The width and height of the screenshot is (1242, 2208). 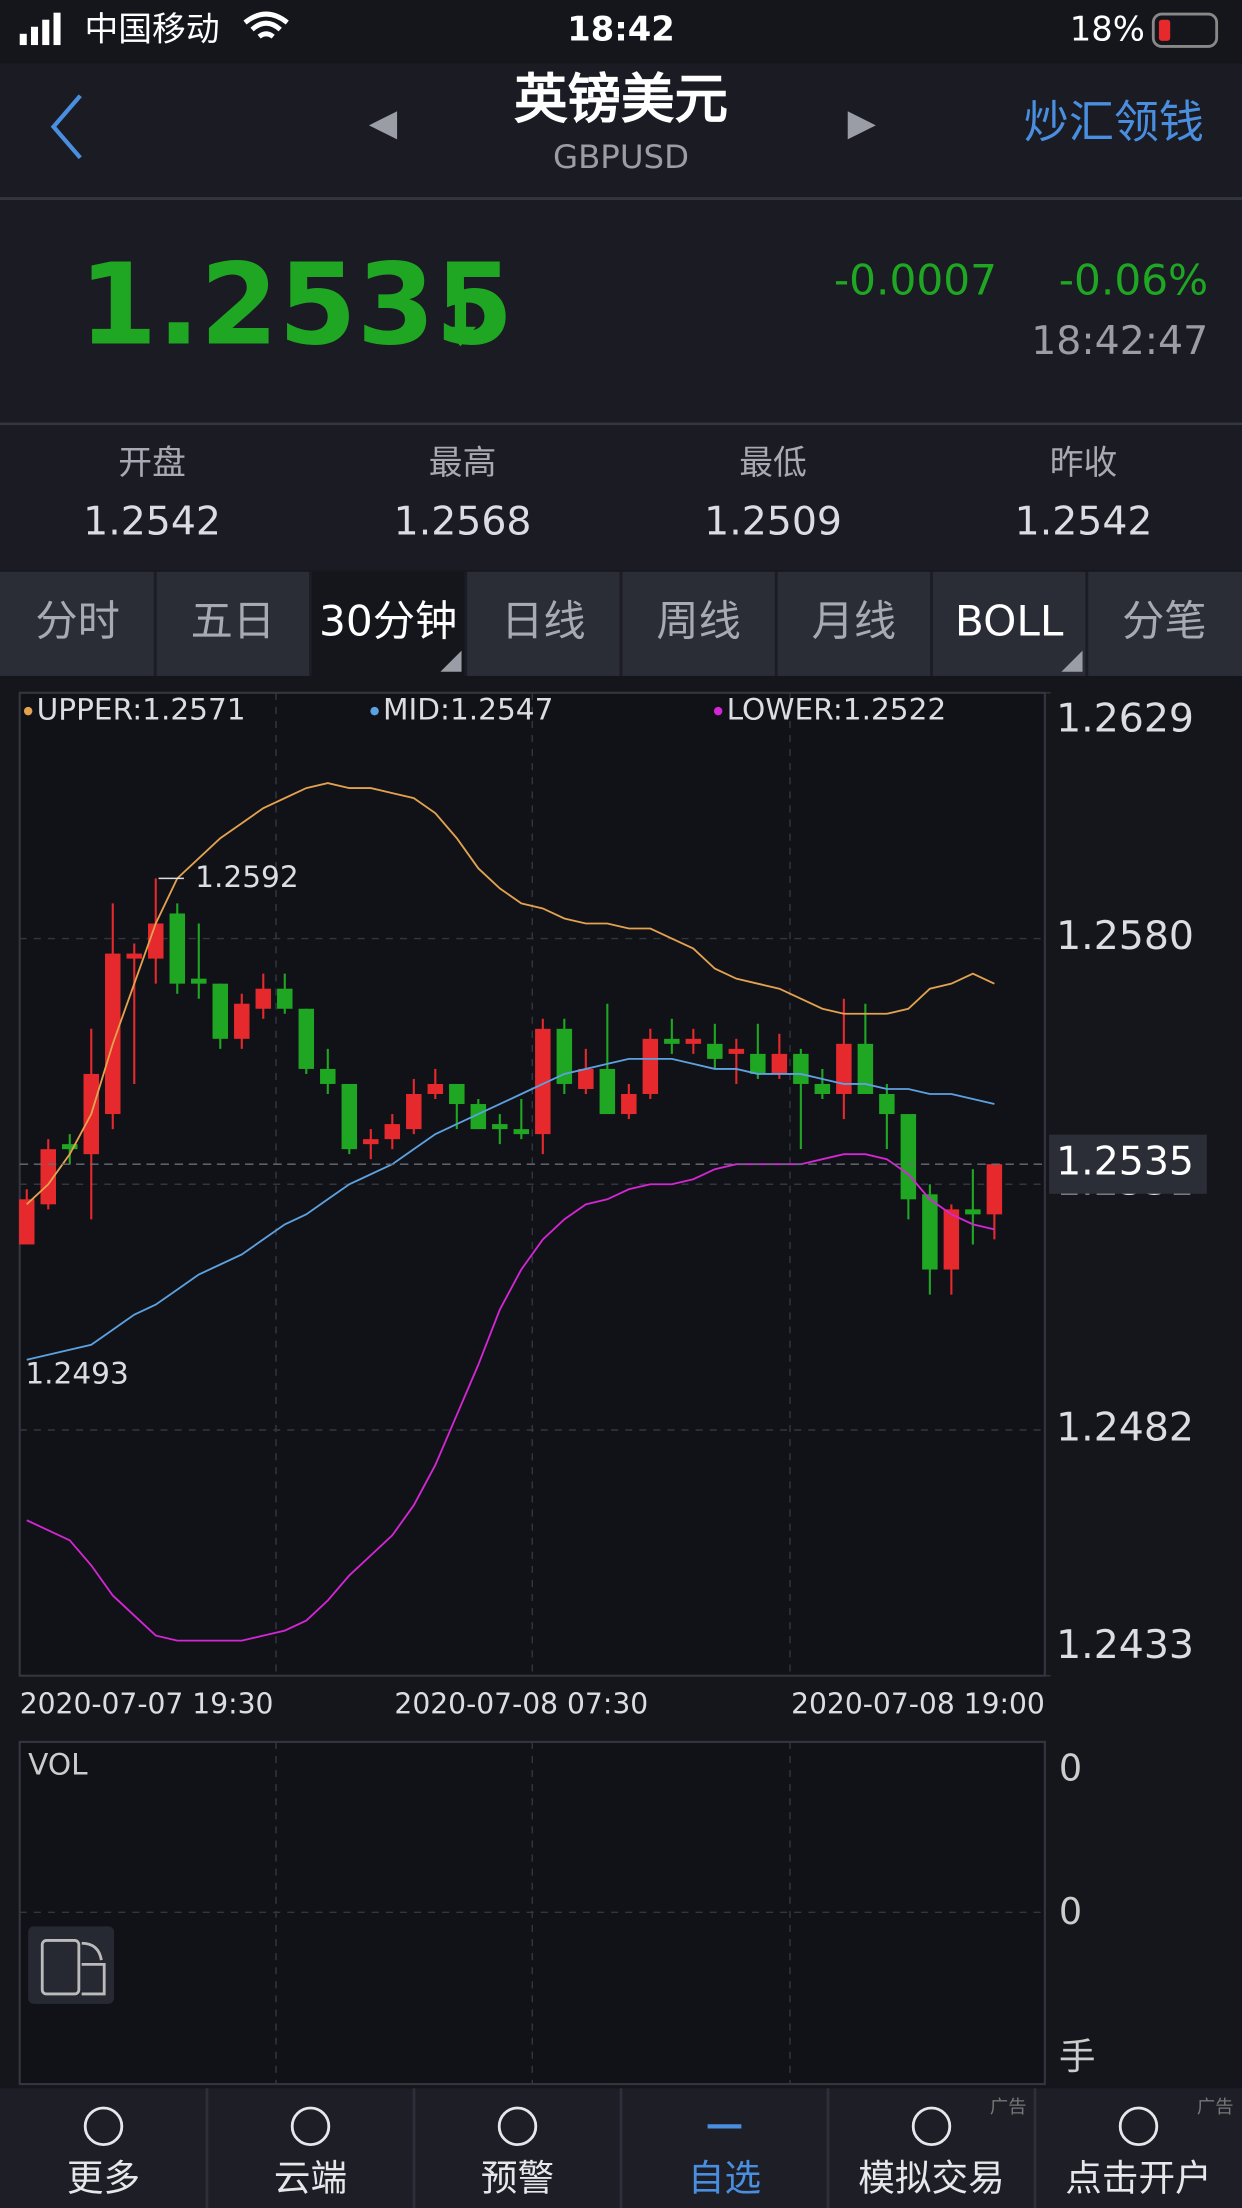 I want to click on nav-item: 更多, so click(x=103, y=2177).